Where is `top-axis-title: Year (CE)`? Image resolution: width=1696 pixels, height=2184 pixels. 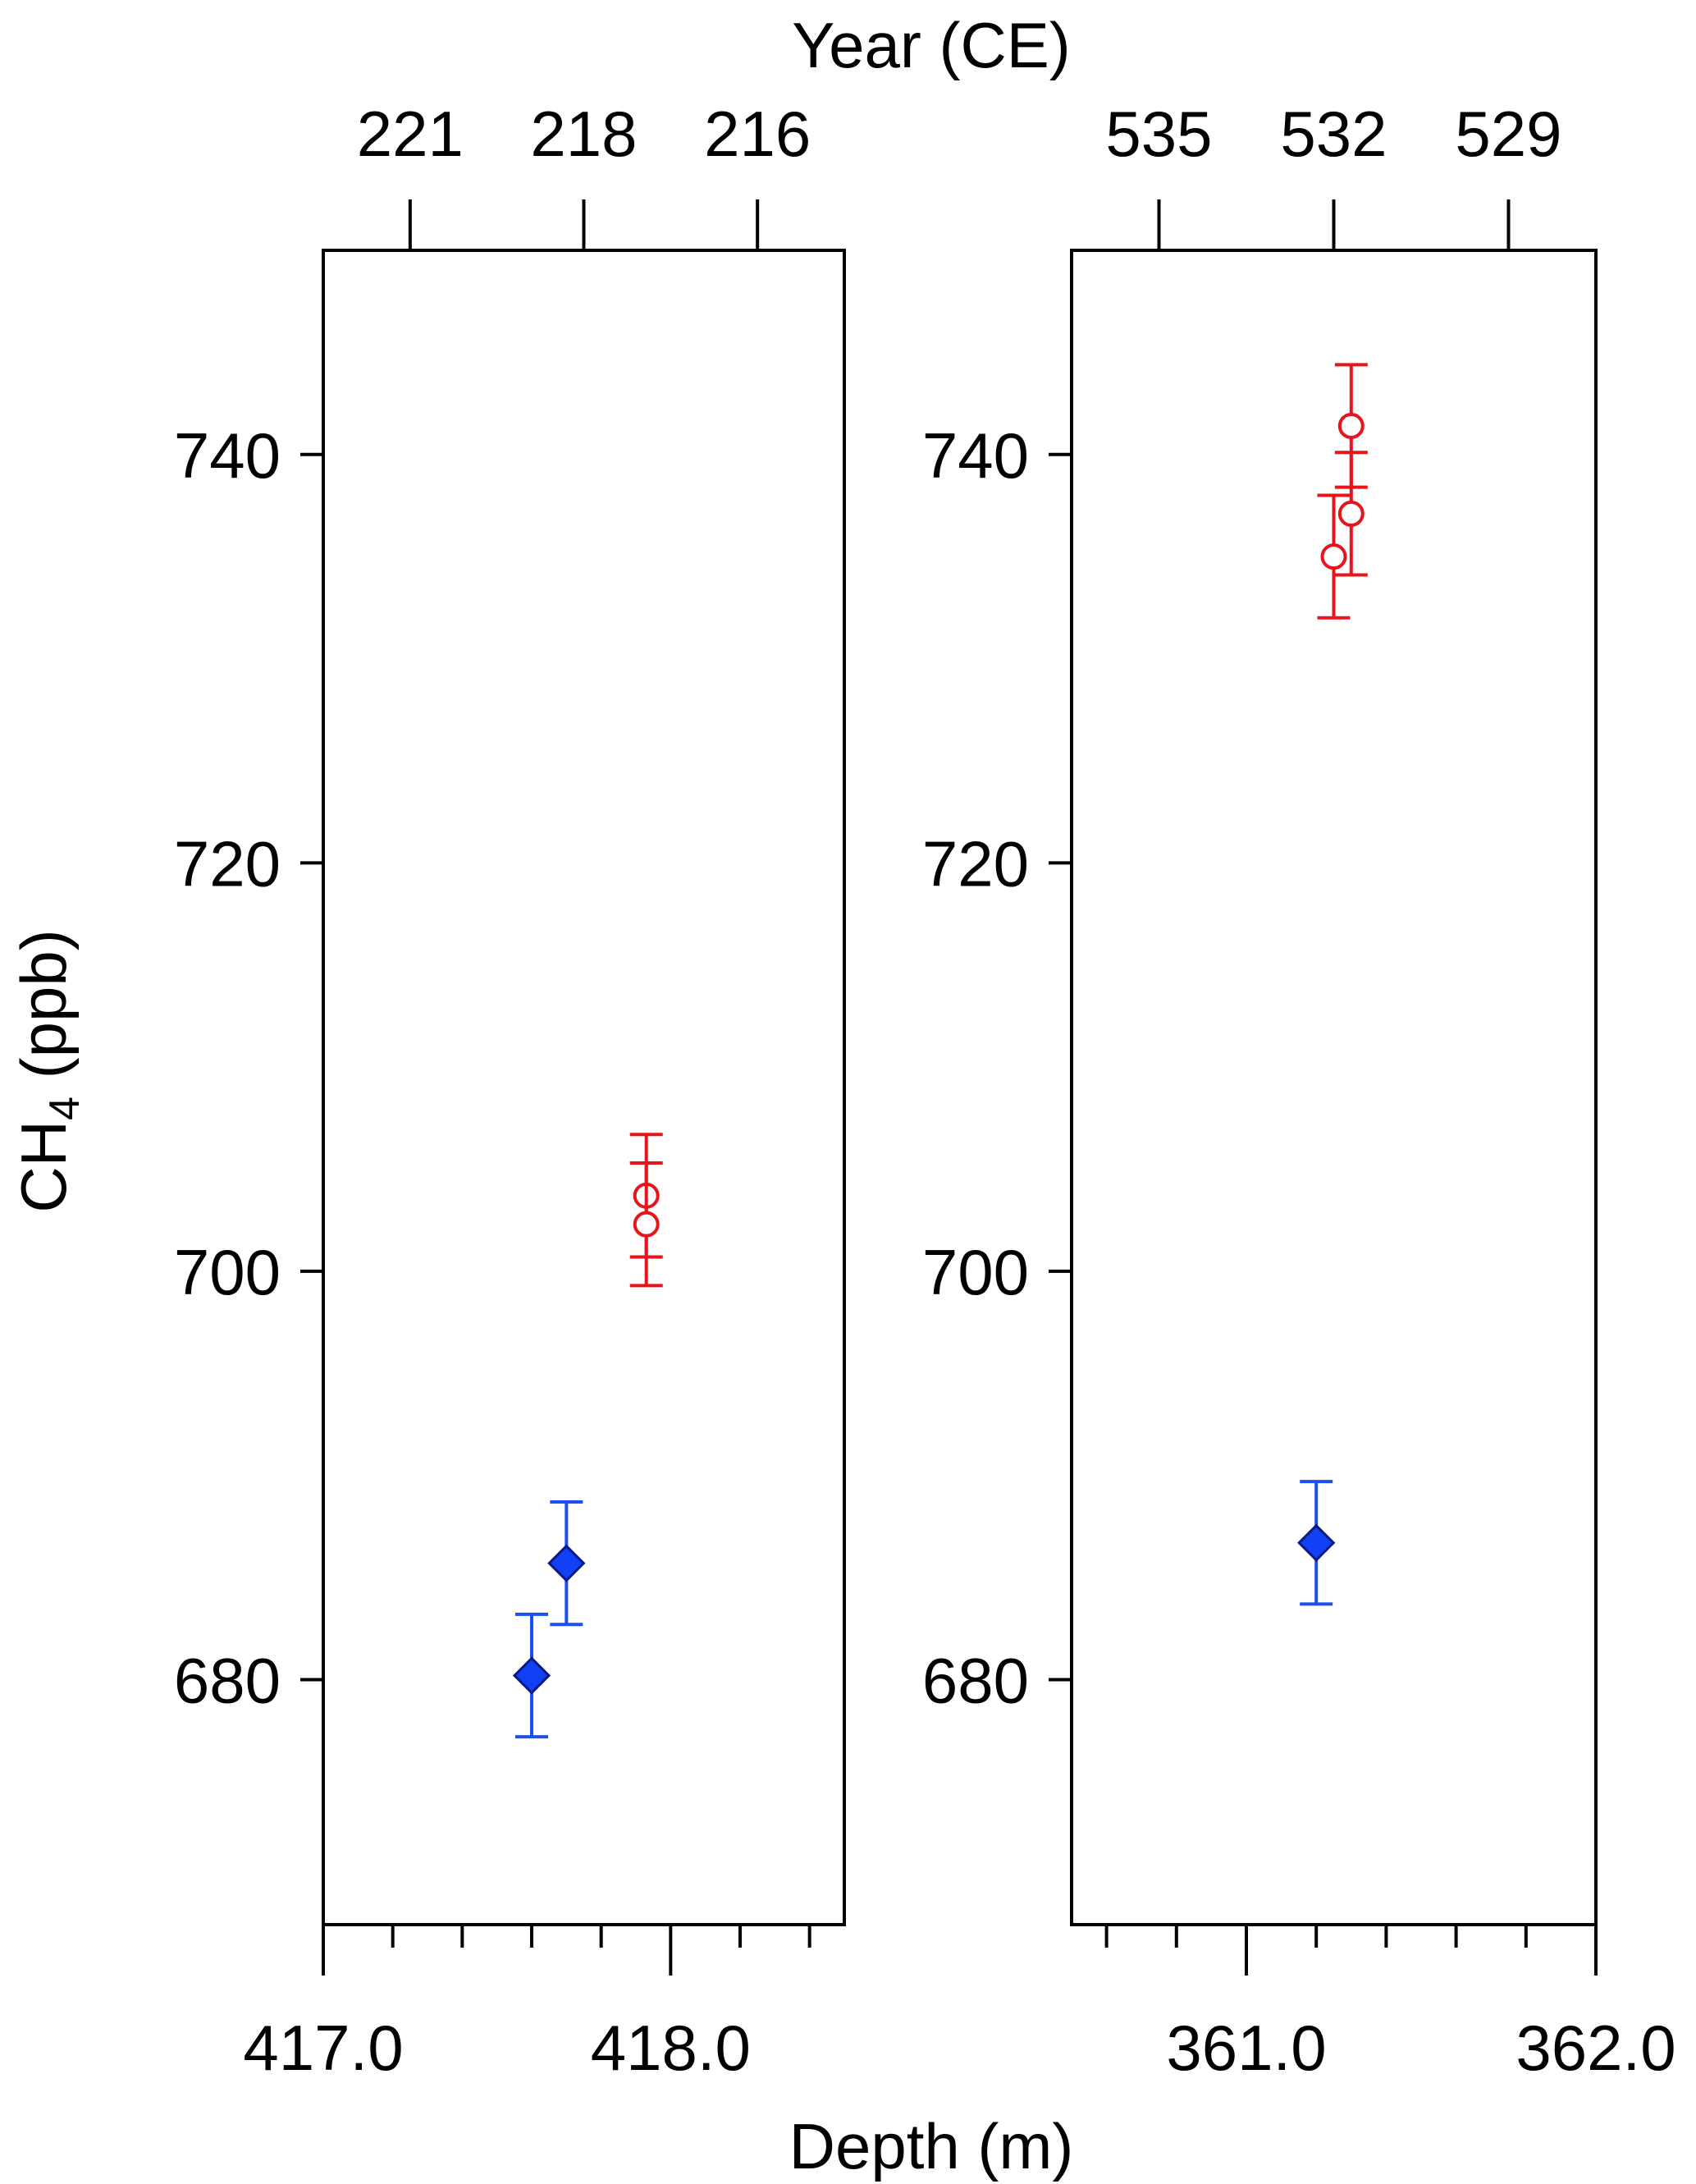 top-axis-title: Year (CE) is located at coordinates (931, 45).